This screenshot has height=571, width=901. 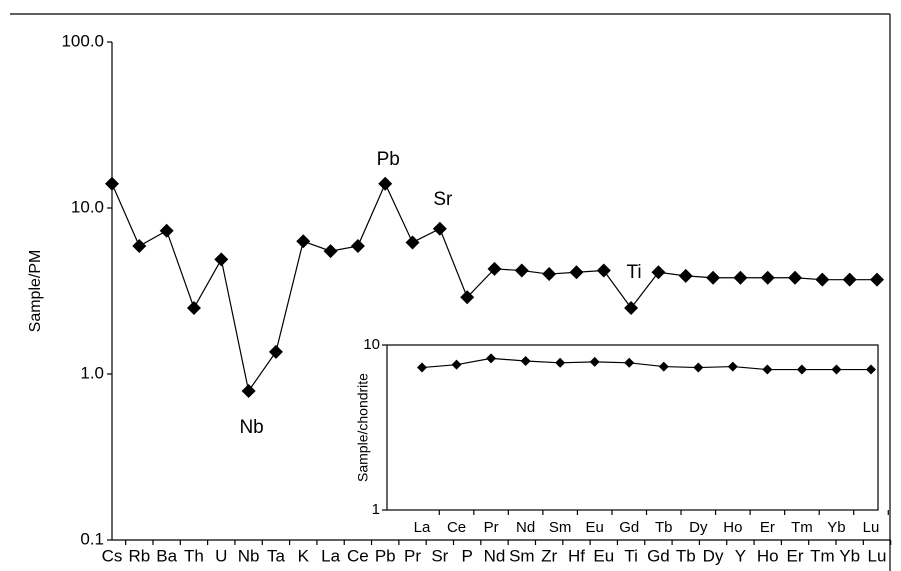 I want to click on x-tick-label: Nd, so click(x=525, y=527).